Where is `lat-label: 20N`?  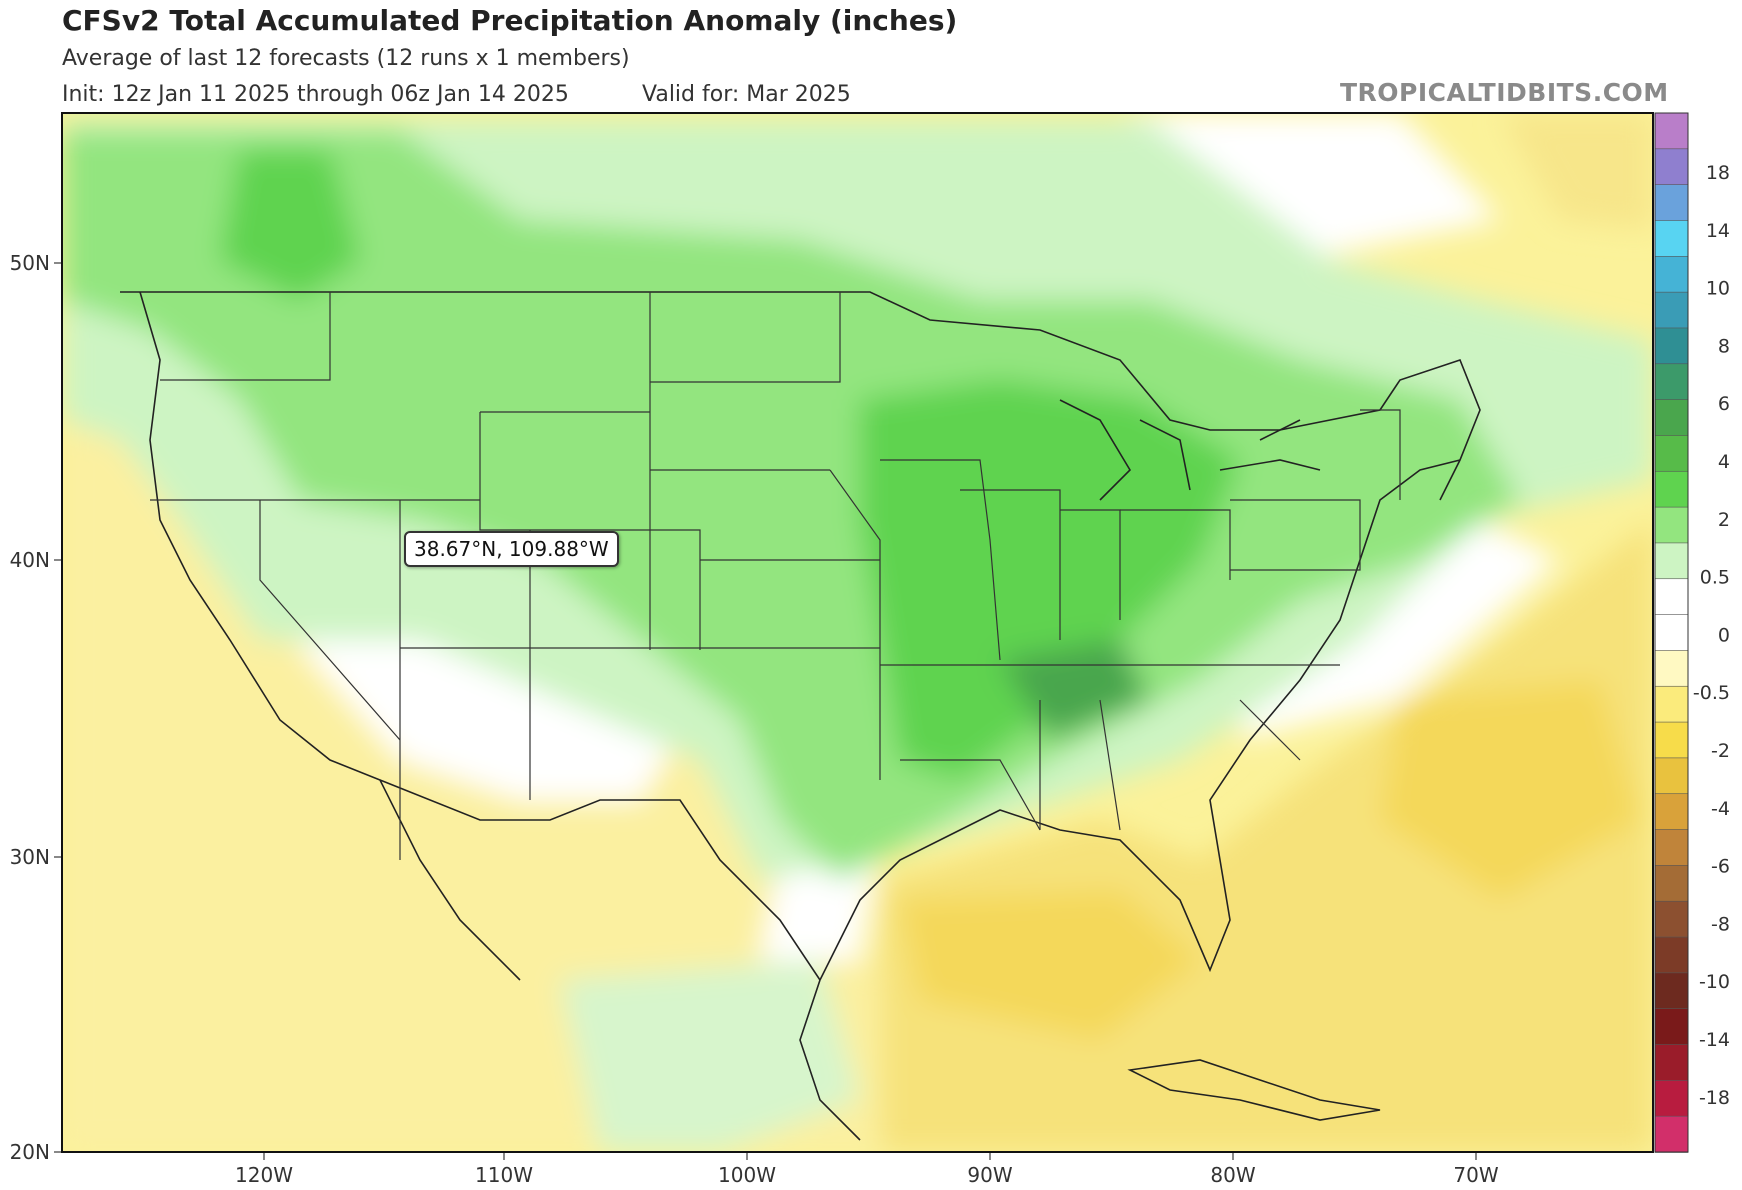
lat-label: 20N is located at coordinates (30, 1152).